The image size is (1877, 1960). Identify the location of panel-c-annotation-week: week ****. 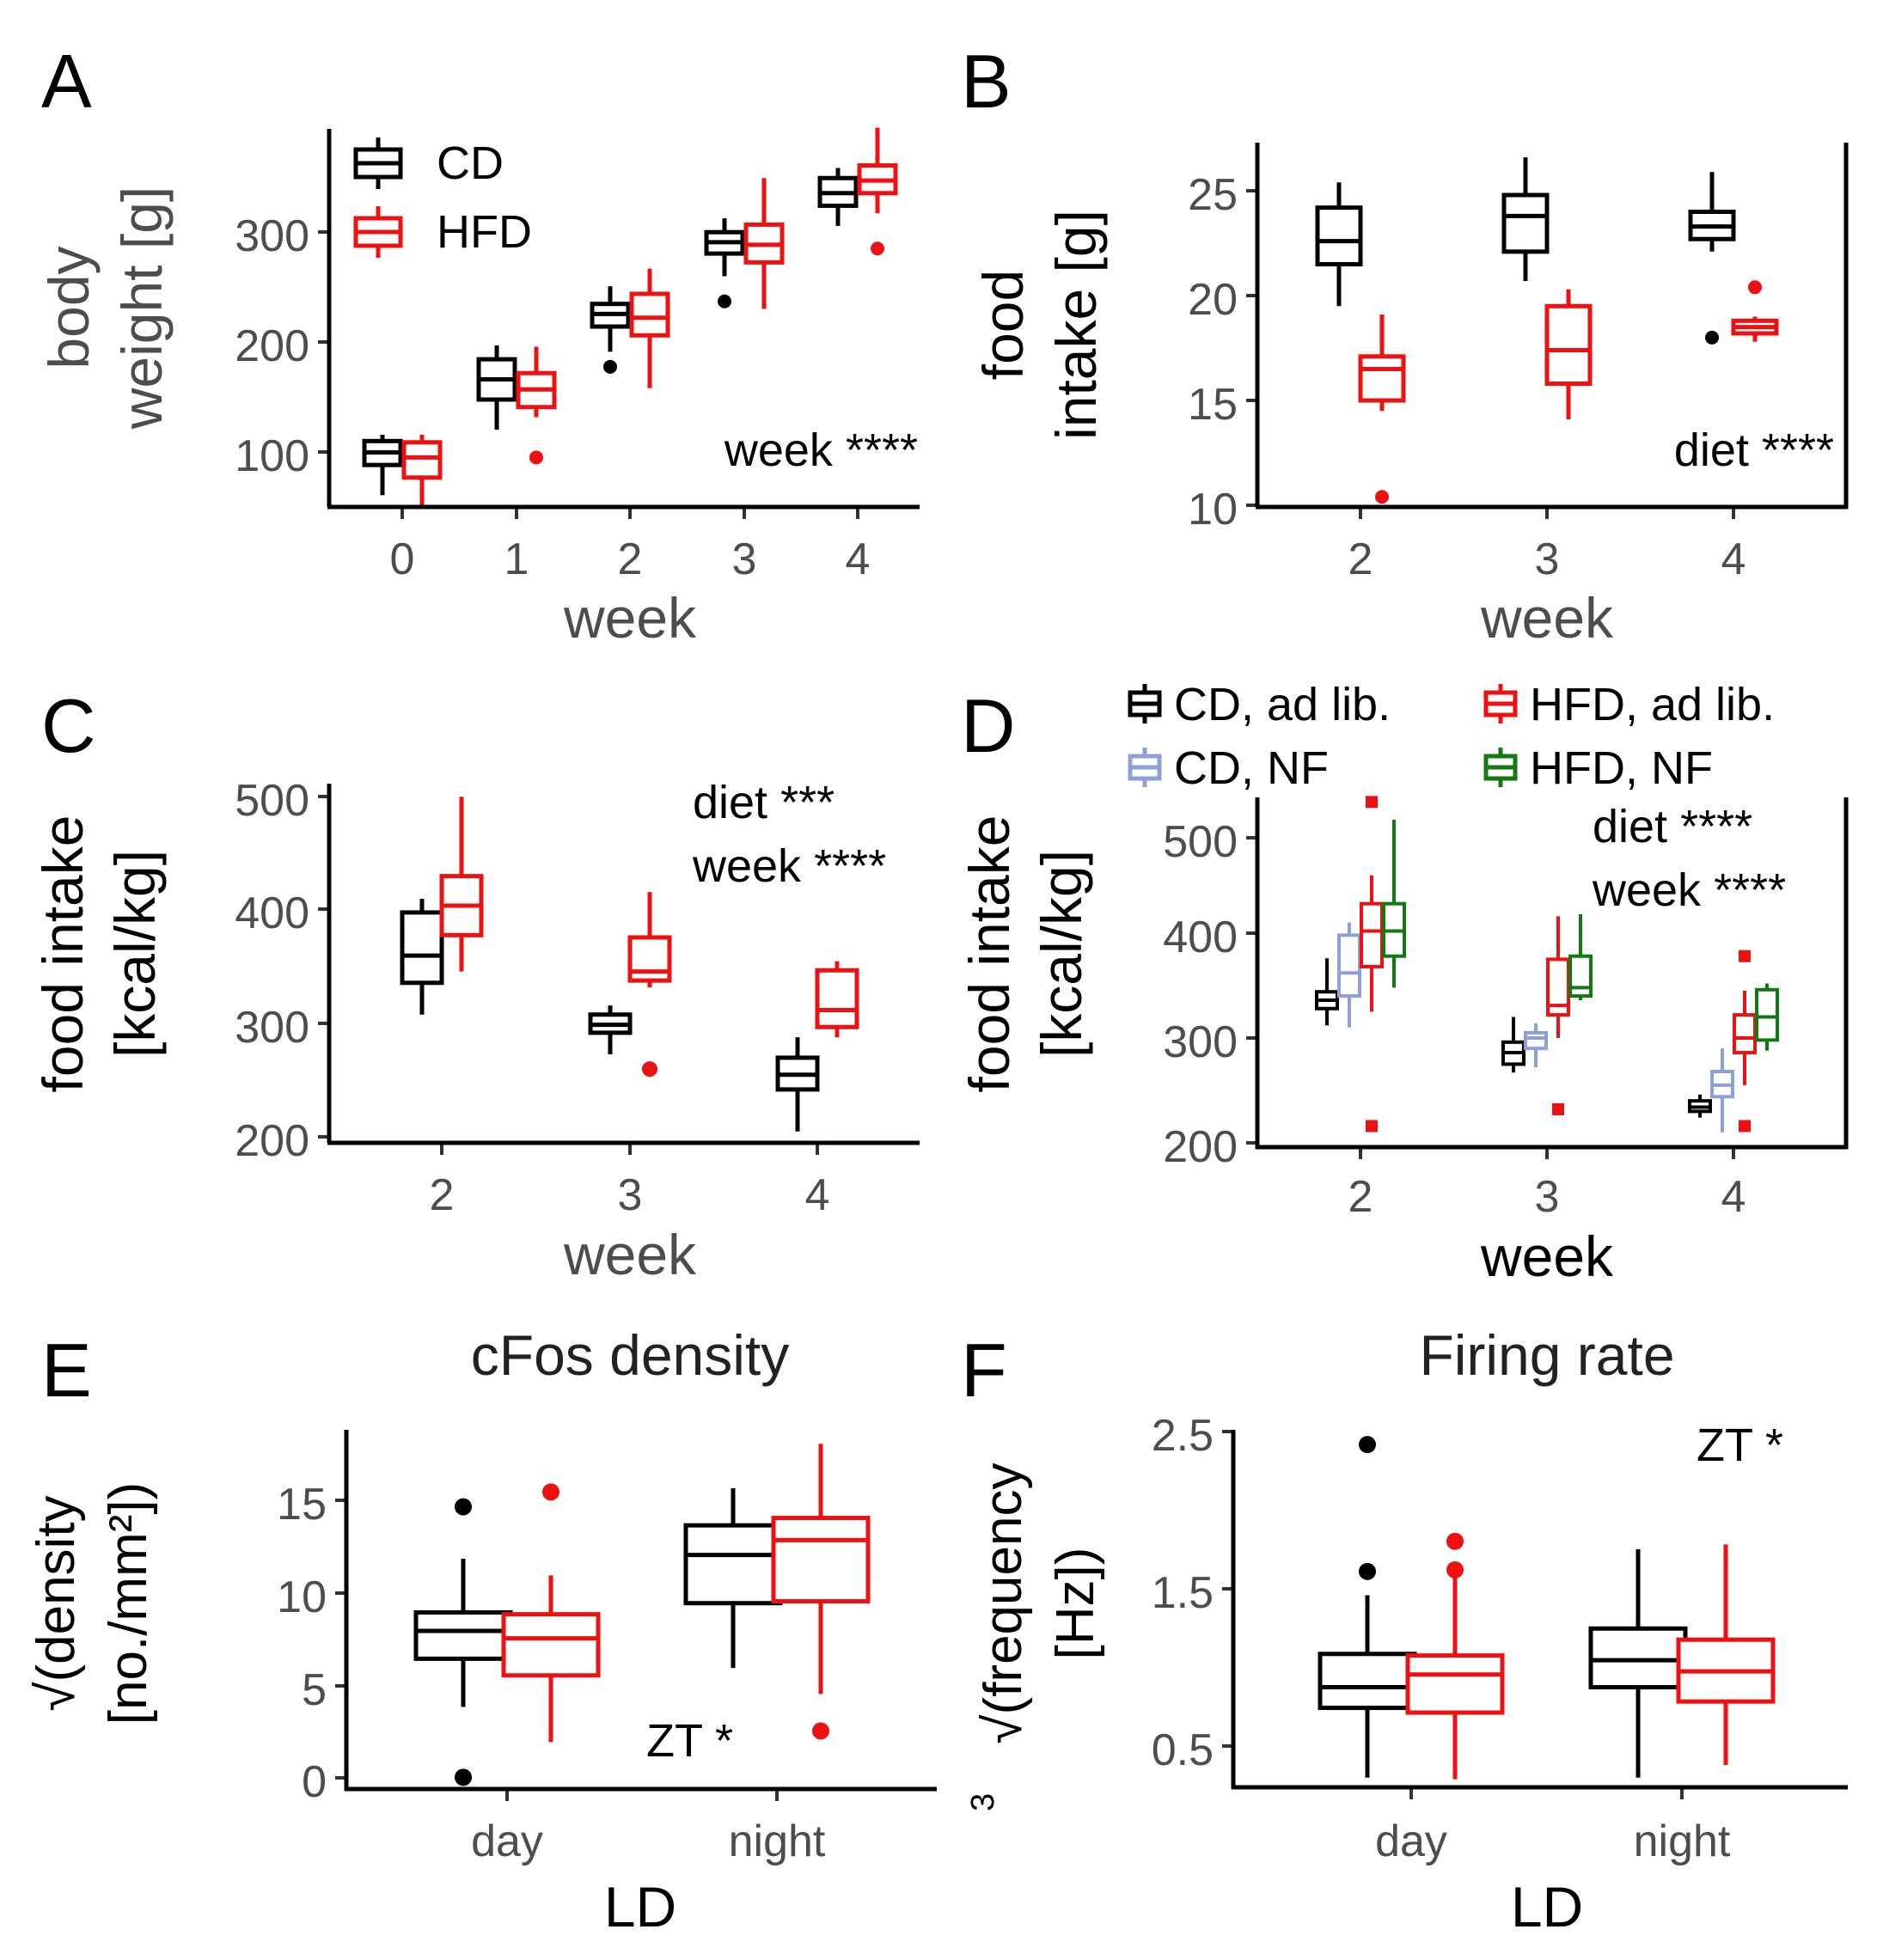
(789, 866).